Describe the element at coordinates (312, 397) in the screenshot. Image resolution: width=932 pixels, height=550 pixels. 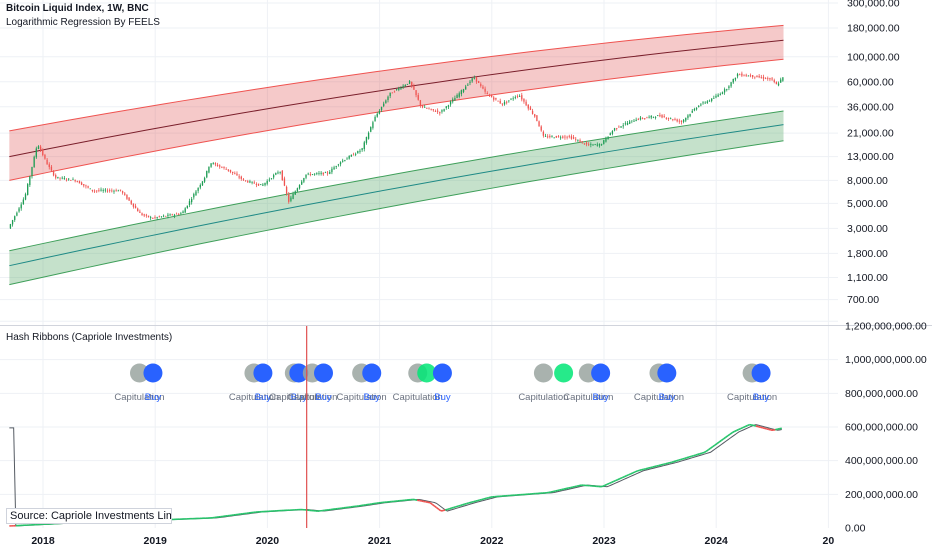
I see `capitulation-label: Capitulation` at that location.